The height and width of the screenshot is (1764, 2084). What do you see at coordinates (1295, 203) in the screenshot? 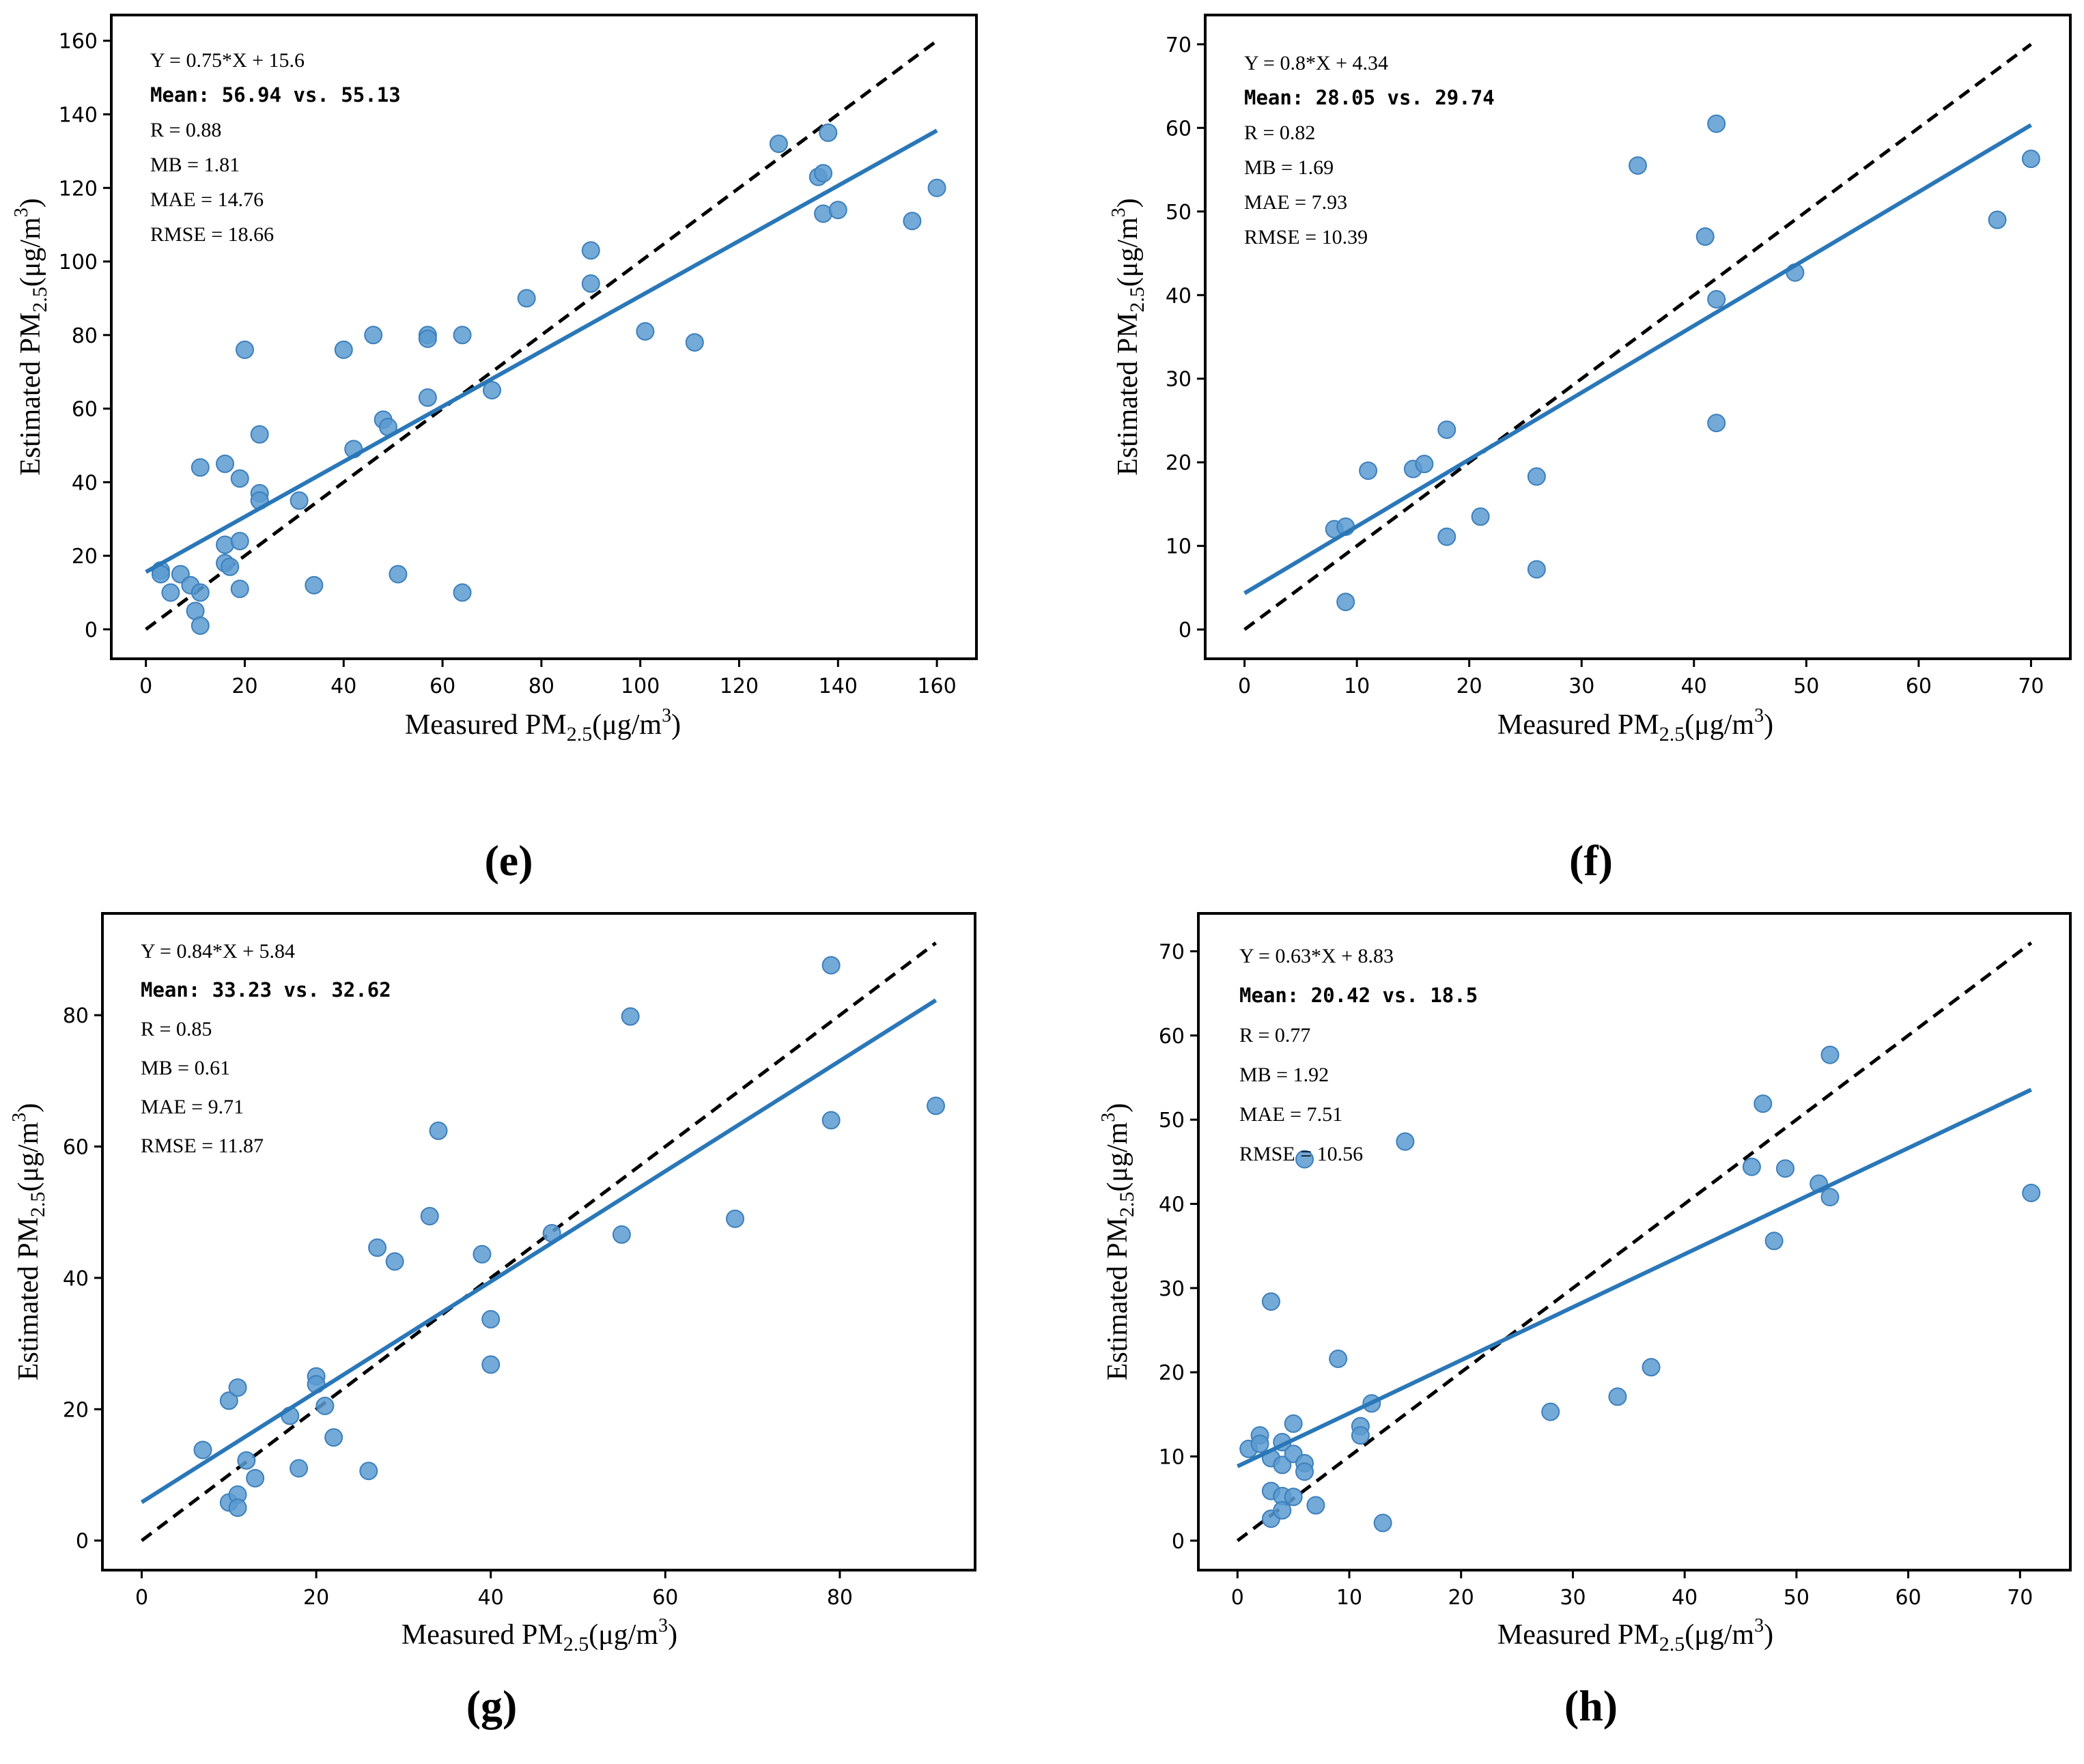
I see `stats-annotation: MAE = 7.93` at bounding box center [1295, 203].